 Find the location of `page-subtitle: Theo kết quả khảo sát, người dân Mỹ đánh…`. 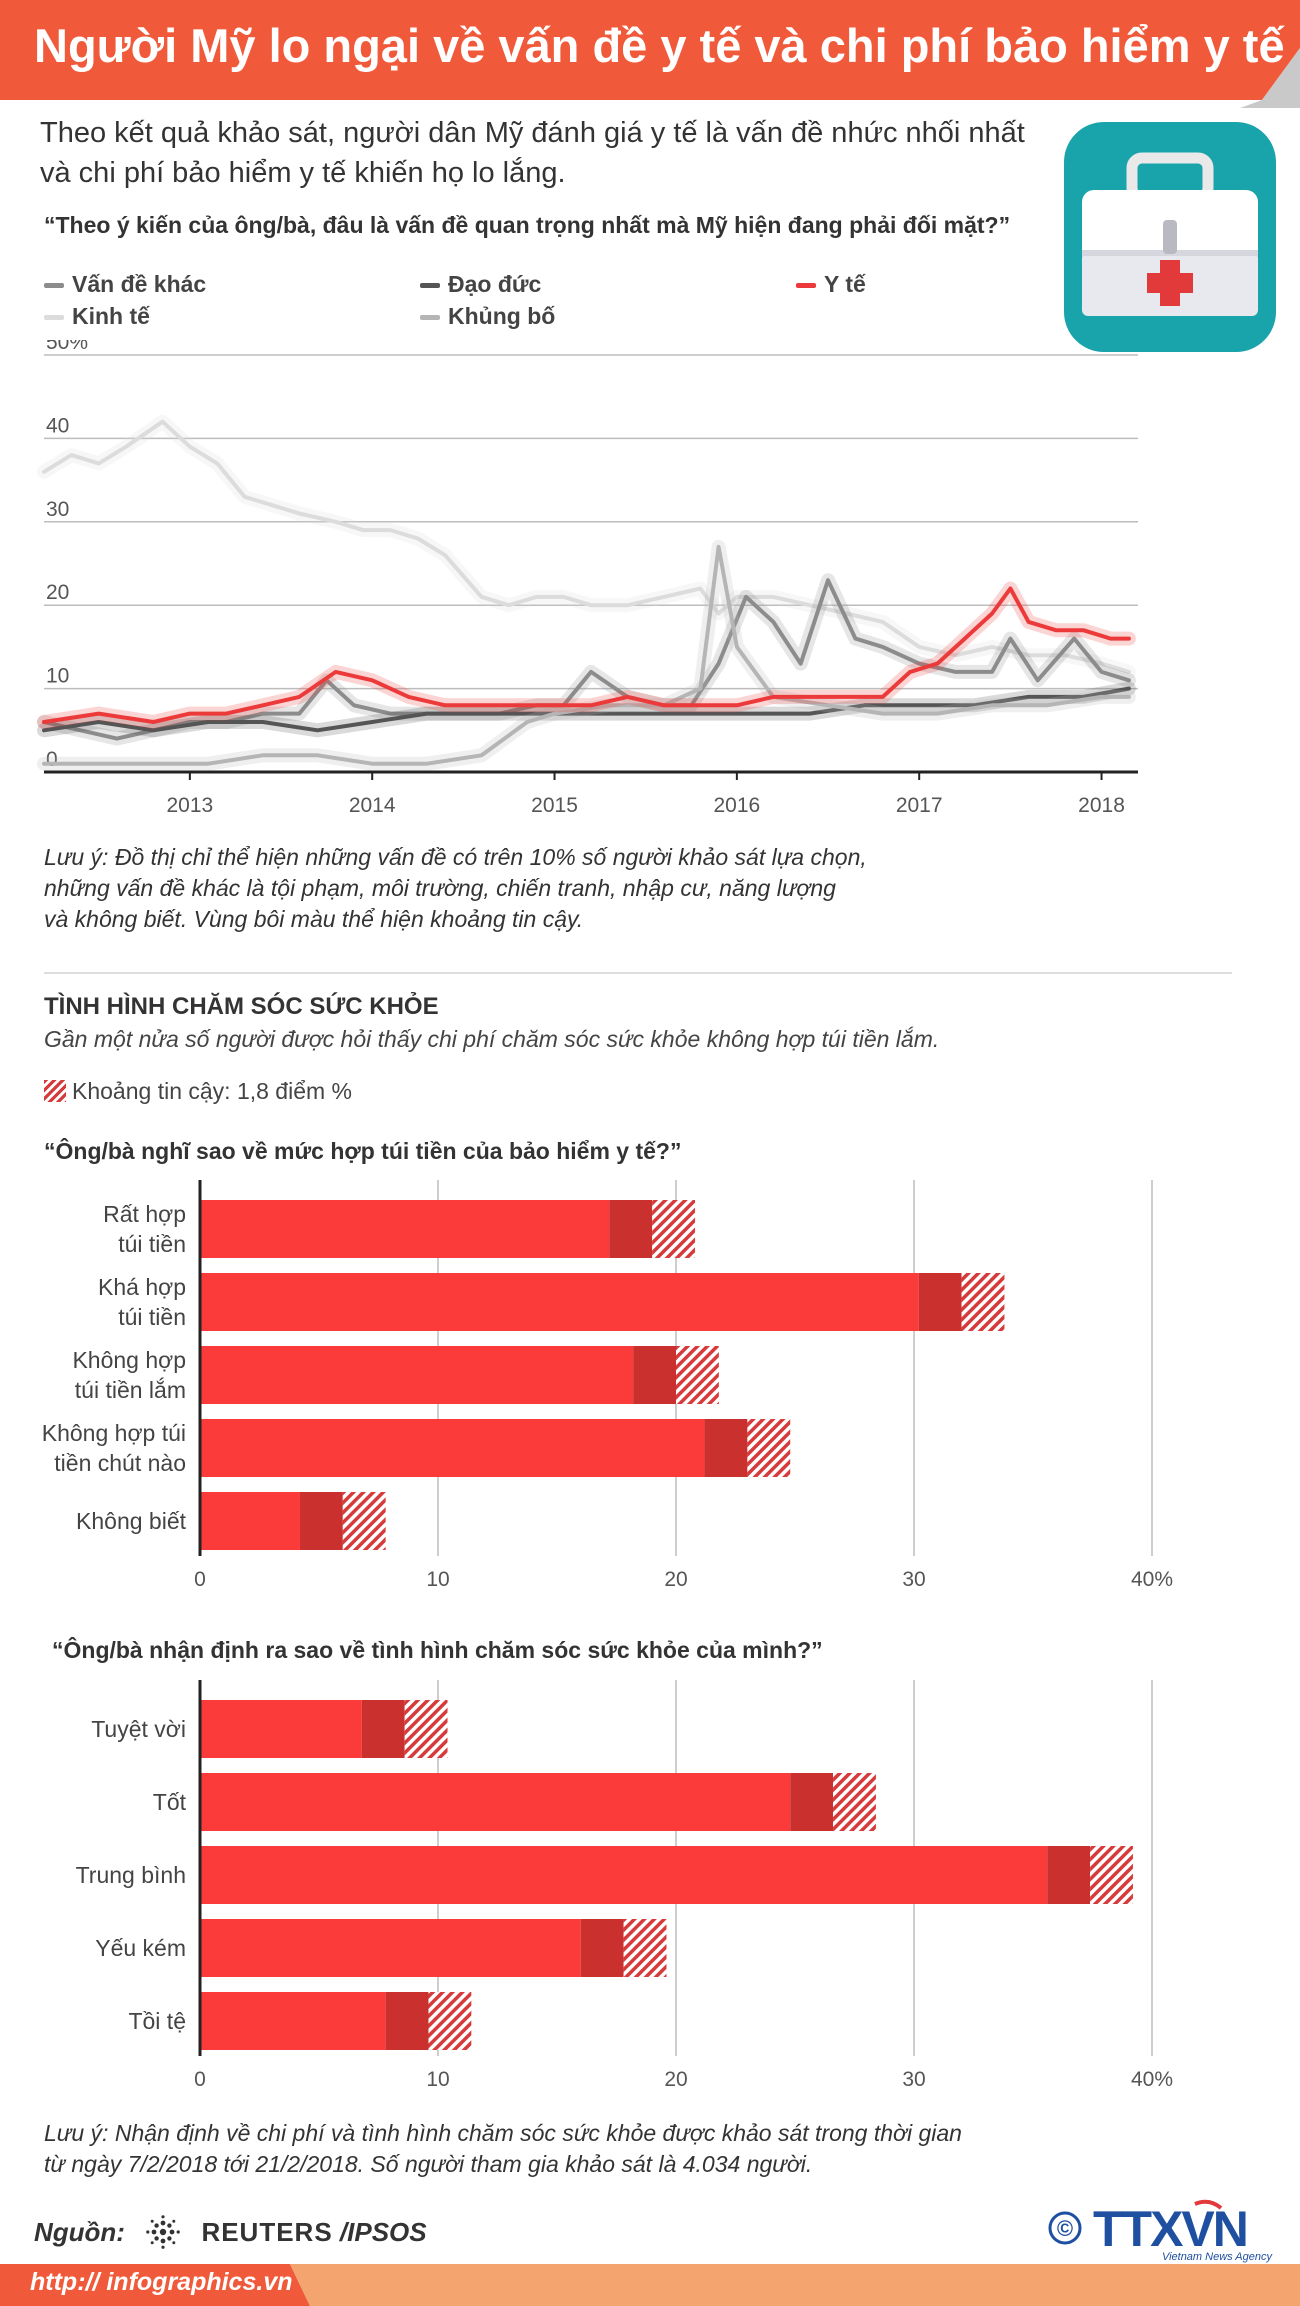

page-subtitle: Theo kết quả khảo sát, người dân Mỹ đánh… is located at coordinates (540, 153).